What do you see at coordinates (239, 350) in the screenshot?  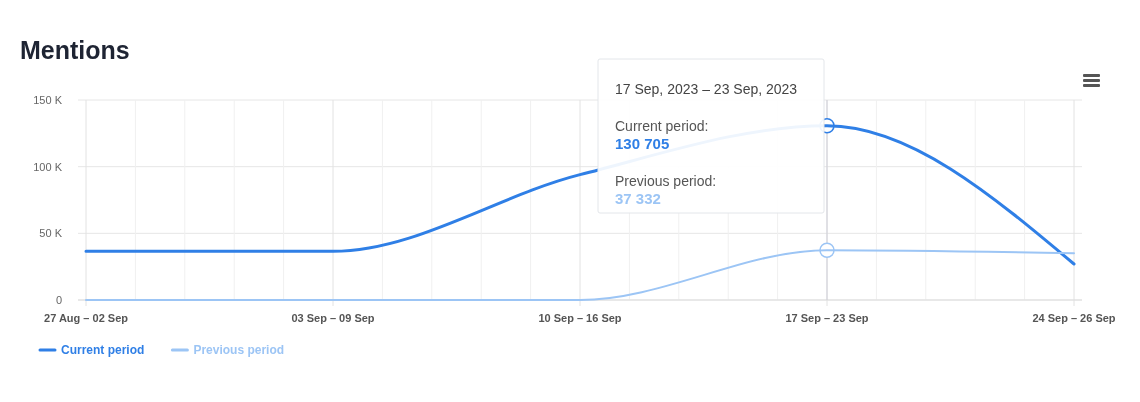 I see `legend-label: Previous period` at bounding box center [239, 350].